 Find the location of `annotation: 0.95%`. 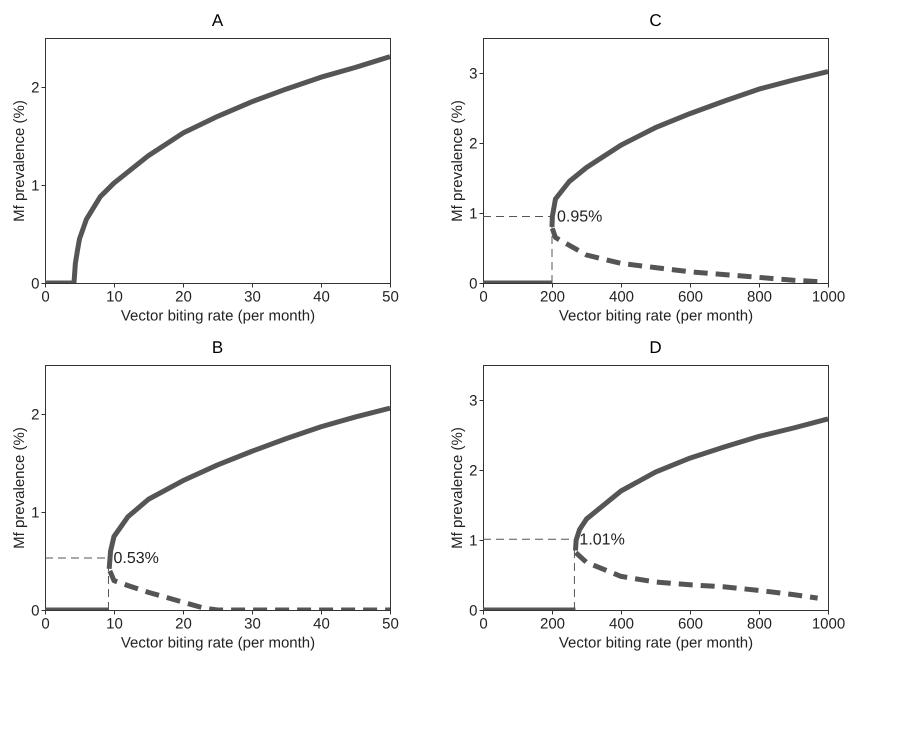

annotation: 0.95% is located at coordinates (579, 217).